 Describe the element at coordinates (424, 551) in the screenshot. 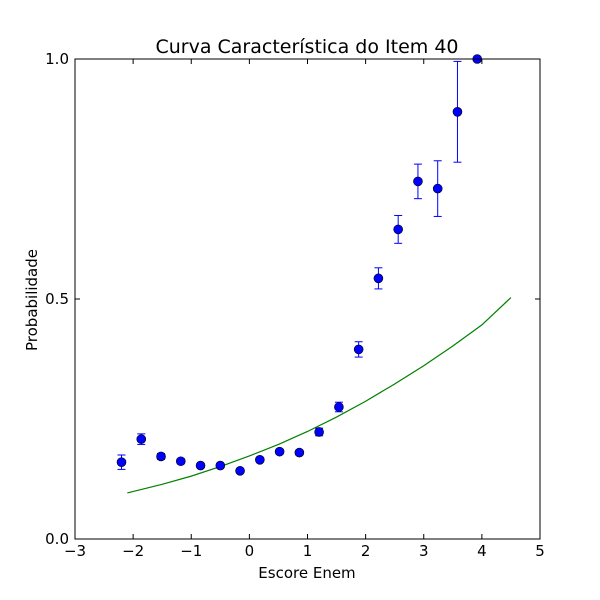

I see `x-tick-label-6: 3` at that location.